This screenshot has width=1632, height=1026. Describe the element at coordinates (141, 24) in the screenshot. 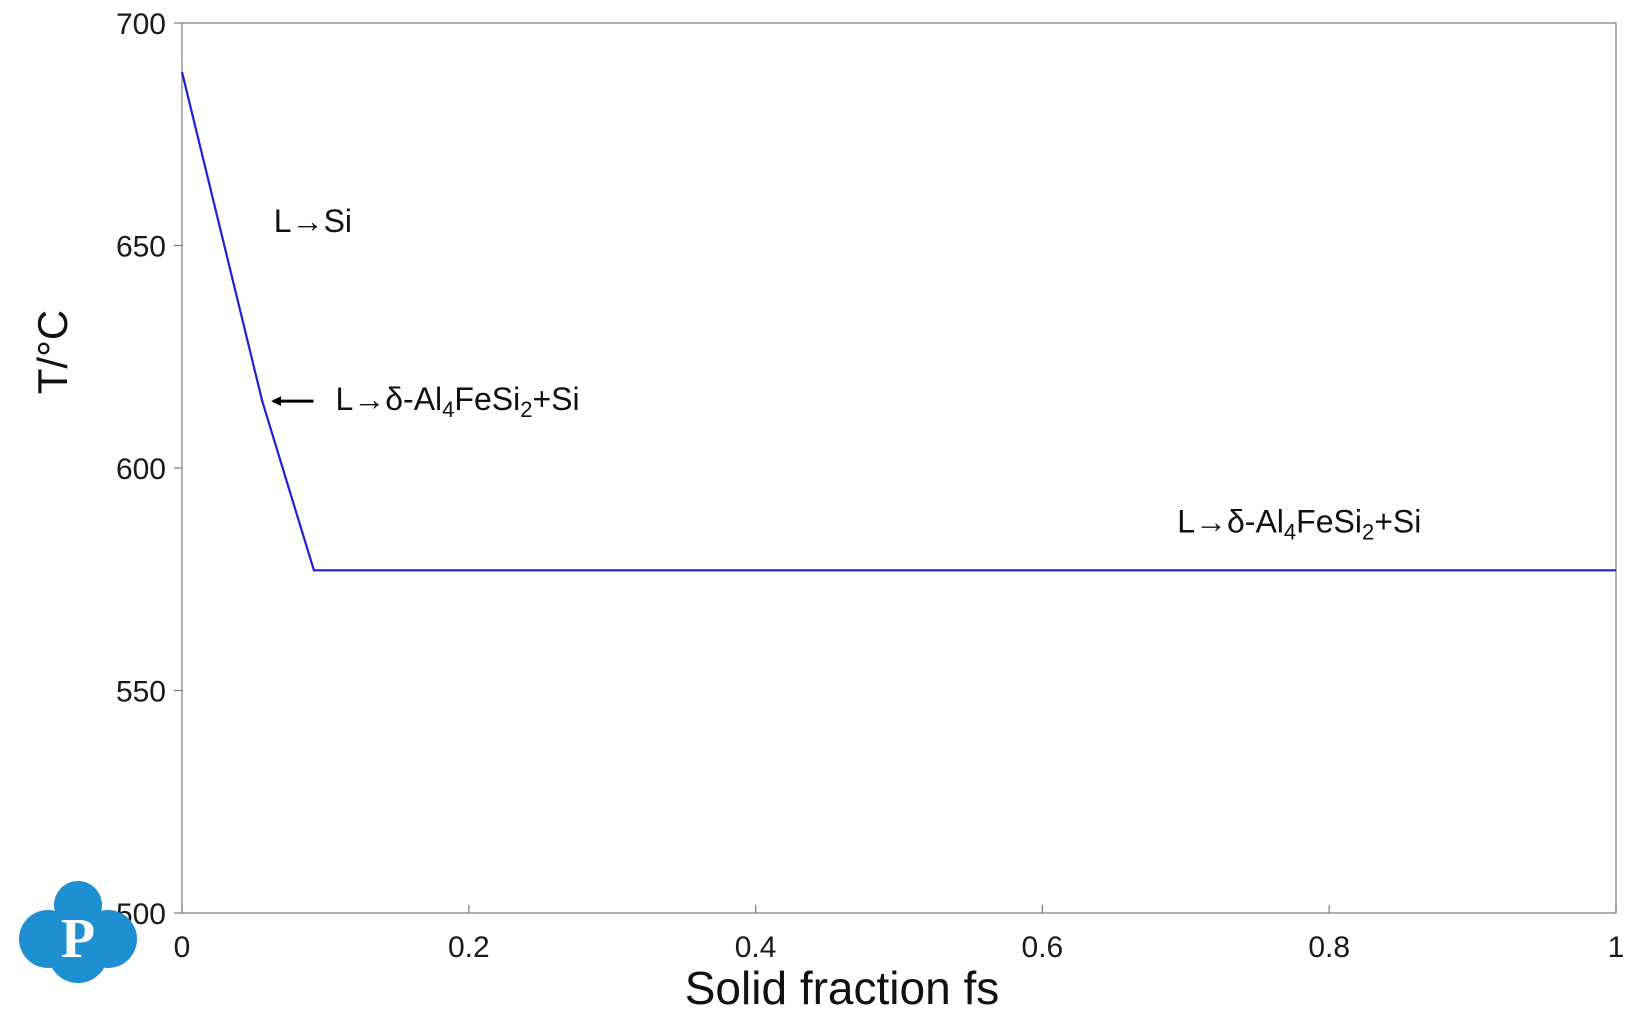

I see `y-tick-label: 700` at that location.